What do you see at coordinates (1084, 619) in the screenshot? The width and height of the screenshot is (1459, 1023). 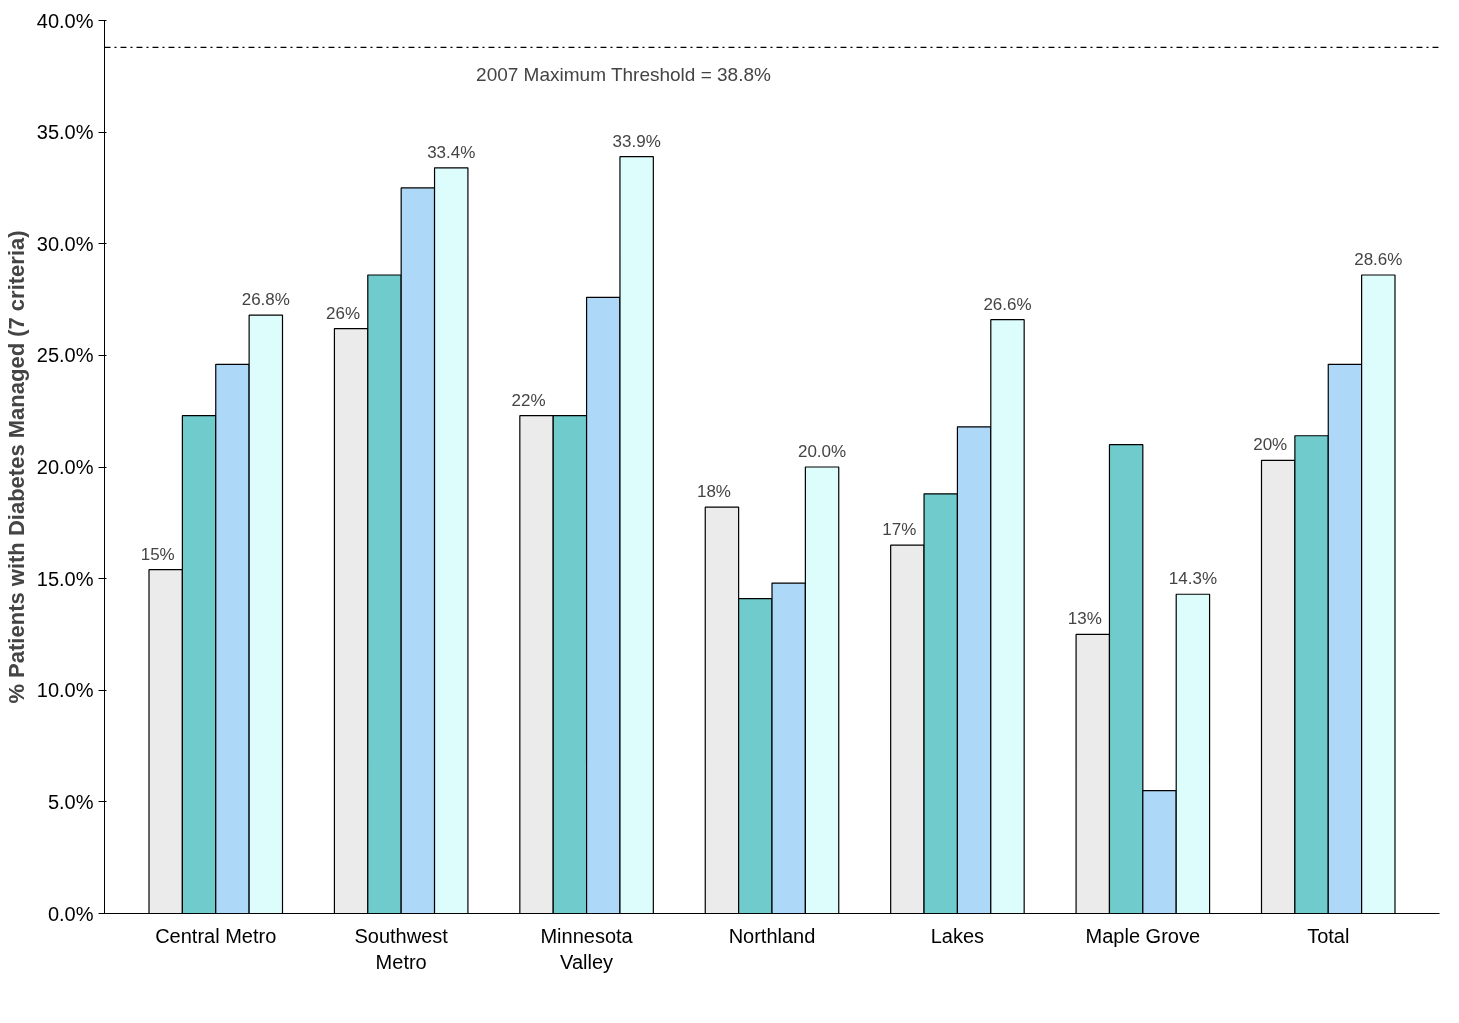 I see `data-label: 13%` at bounding box center [1084, 619].